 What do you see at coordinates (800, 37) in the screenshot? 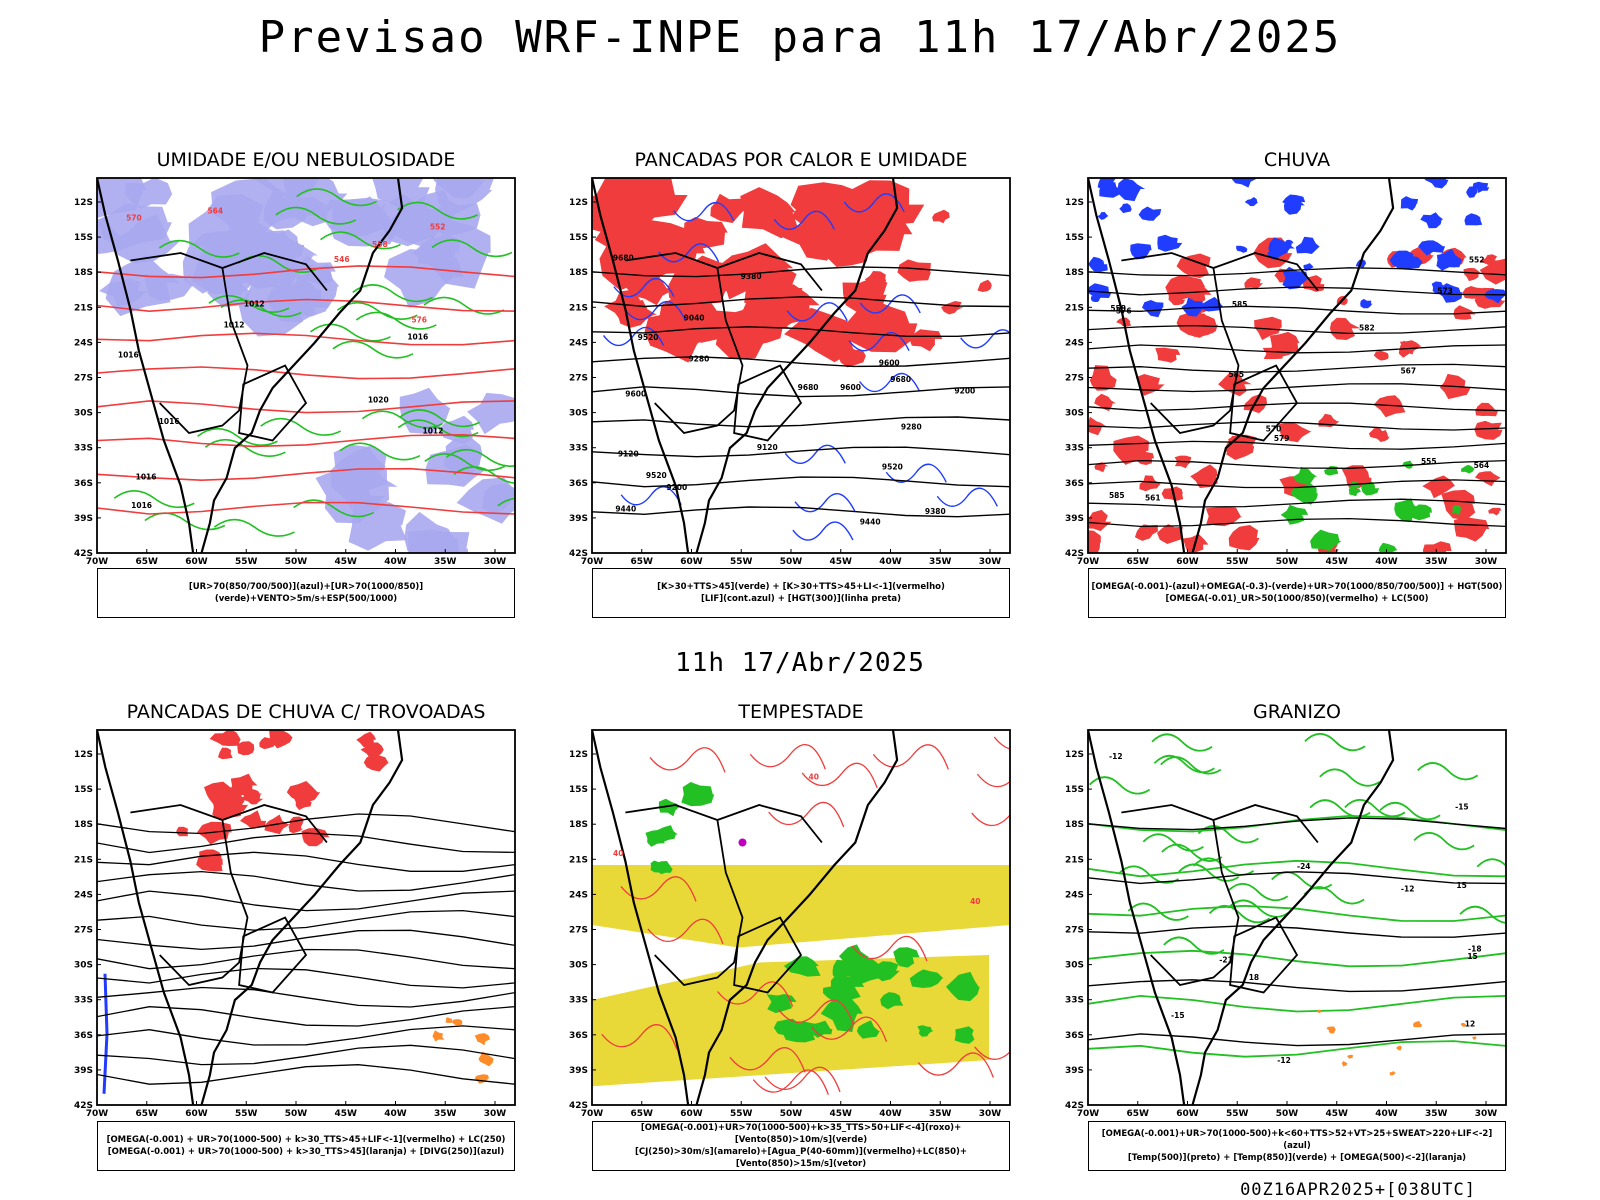
I see `page-title: Previsao WRF-INPE para 11h 17/Abr/2025` at bounding box center [800, 37].